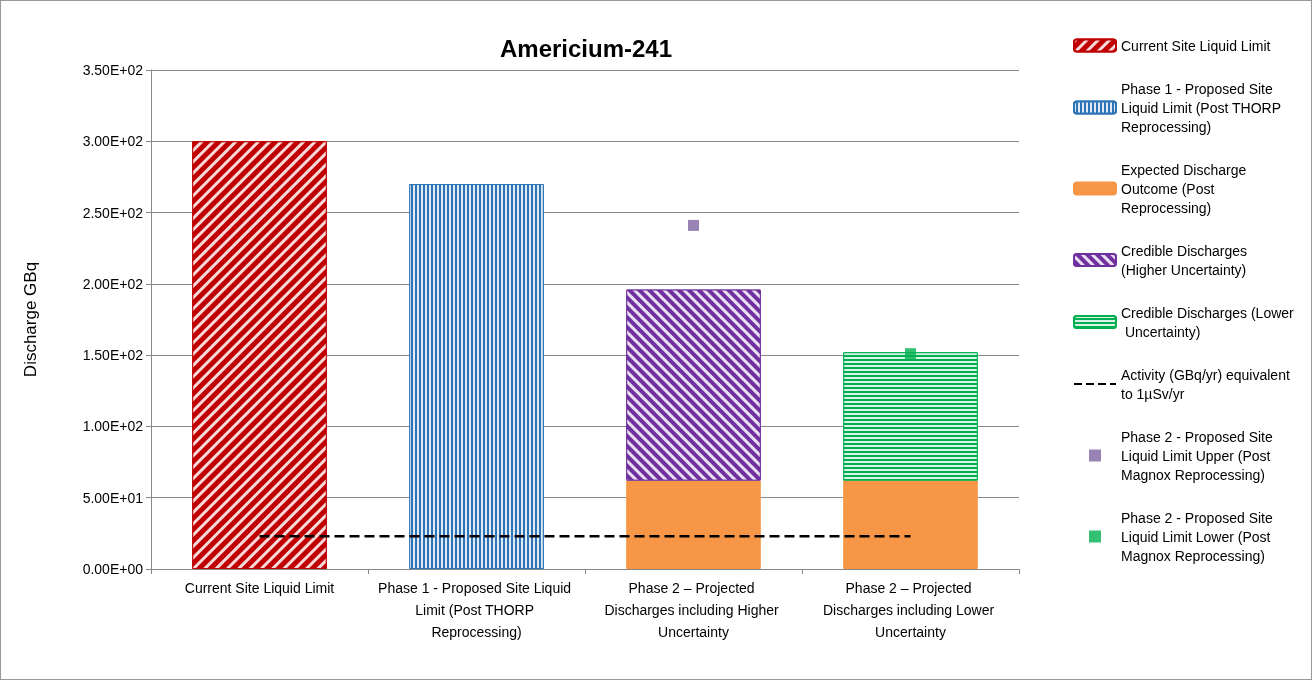 The width and height of the screenshot is (1312, 680). What do you see at coordinates (30, 319) in the screenshot?
I see `y-axis-title: Discharge GBq` at bounding box center [30, 319].